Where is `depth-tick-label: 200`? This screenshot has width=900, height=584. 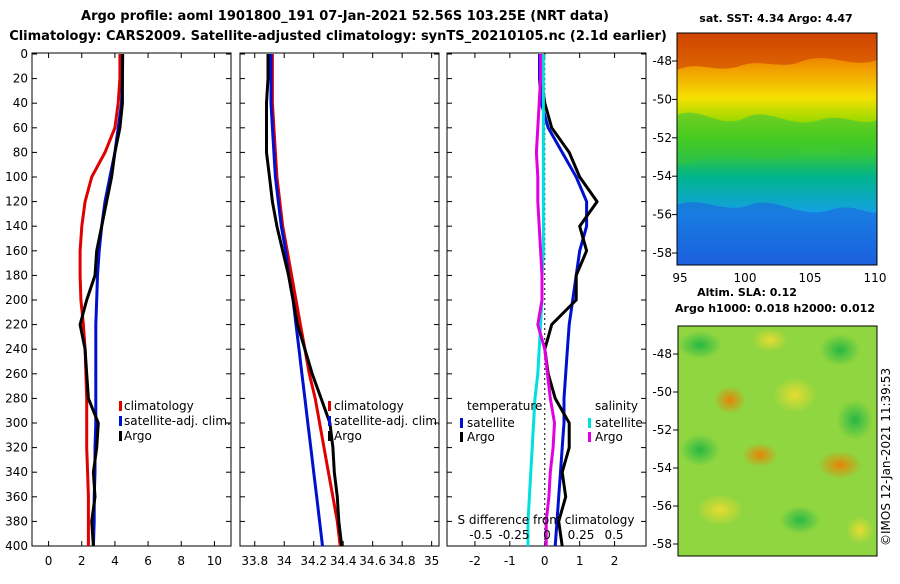
depth-tick-label: 200 is located at coordinates (16, 300).